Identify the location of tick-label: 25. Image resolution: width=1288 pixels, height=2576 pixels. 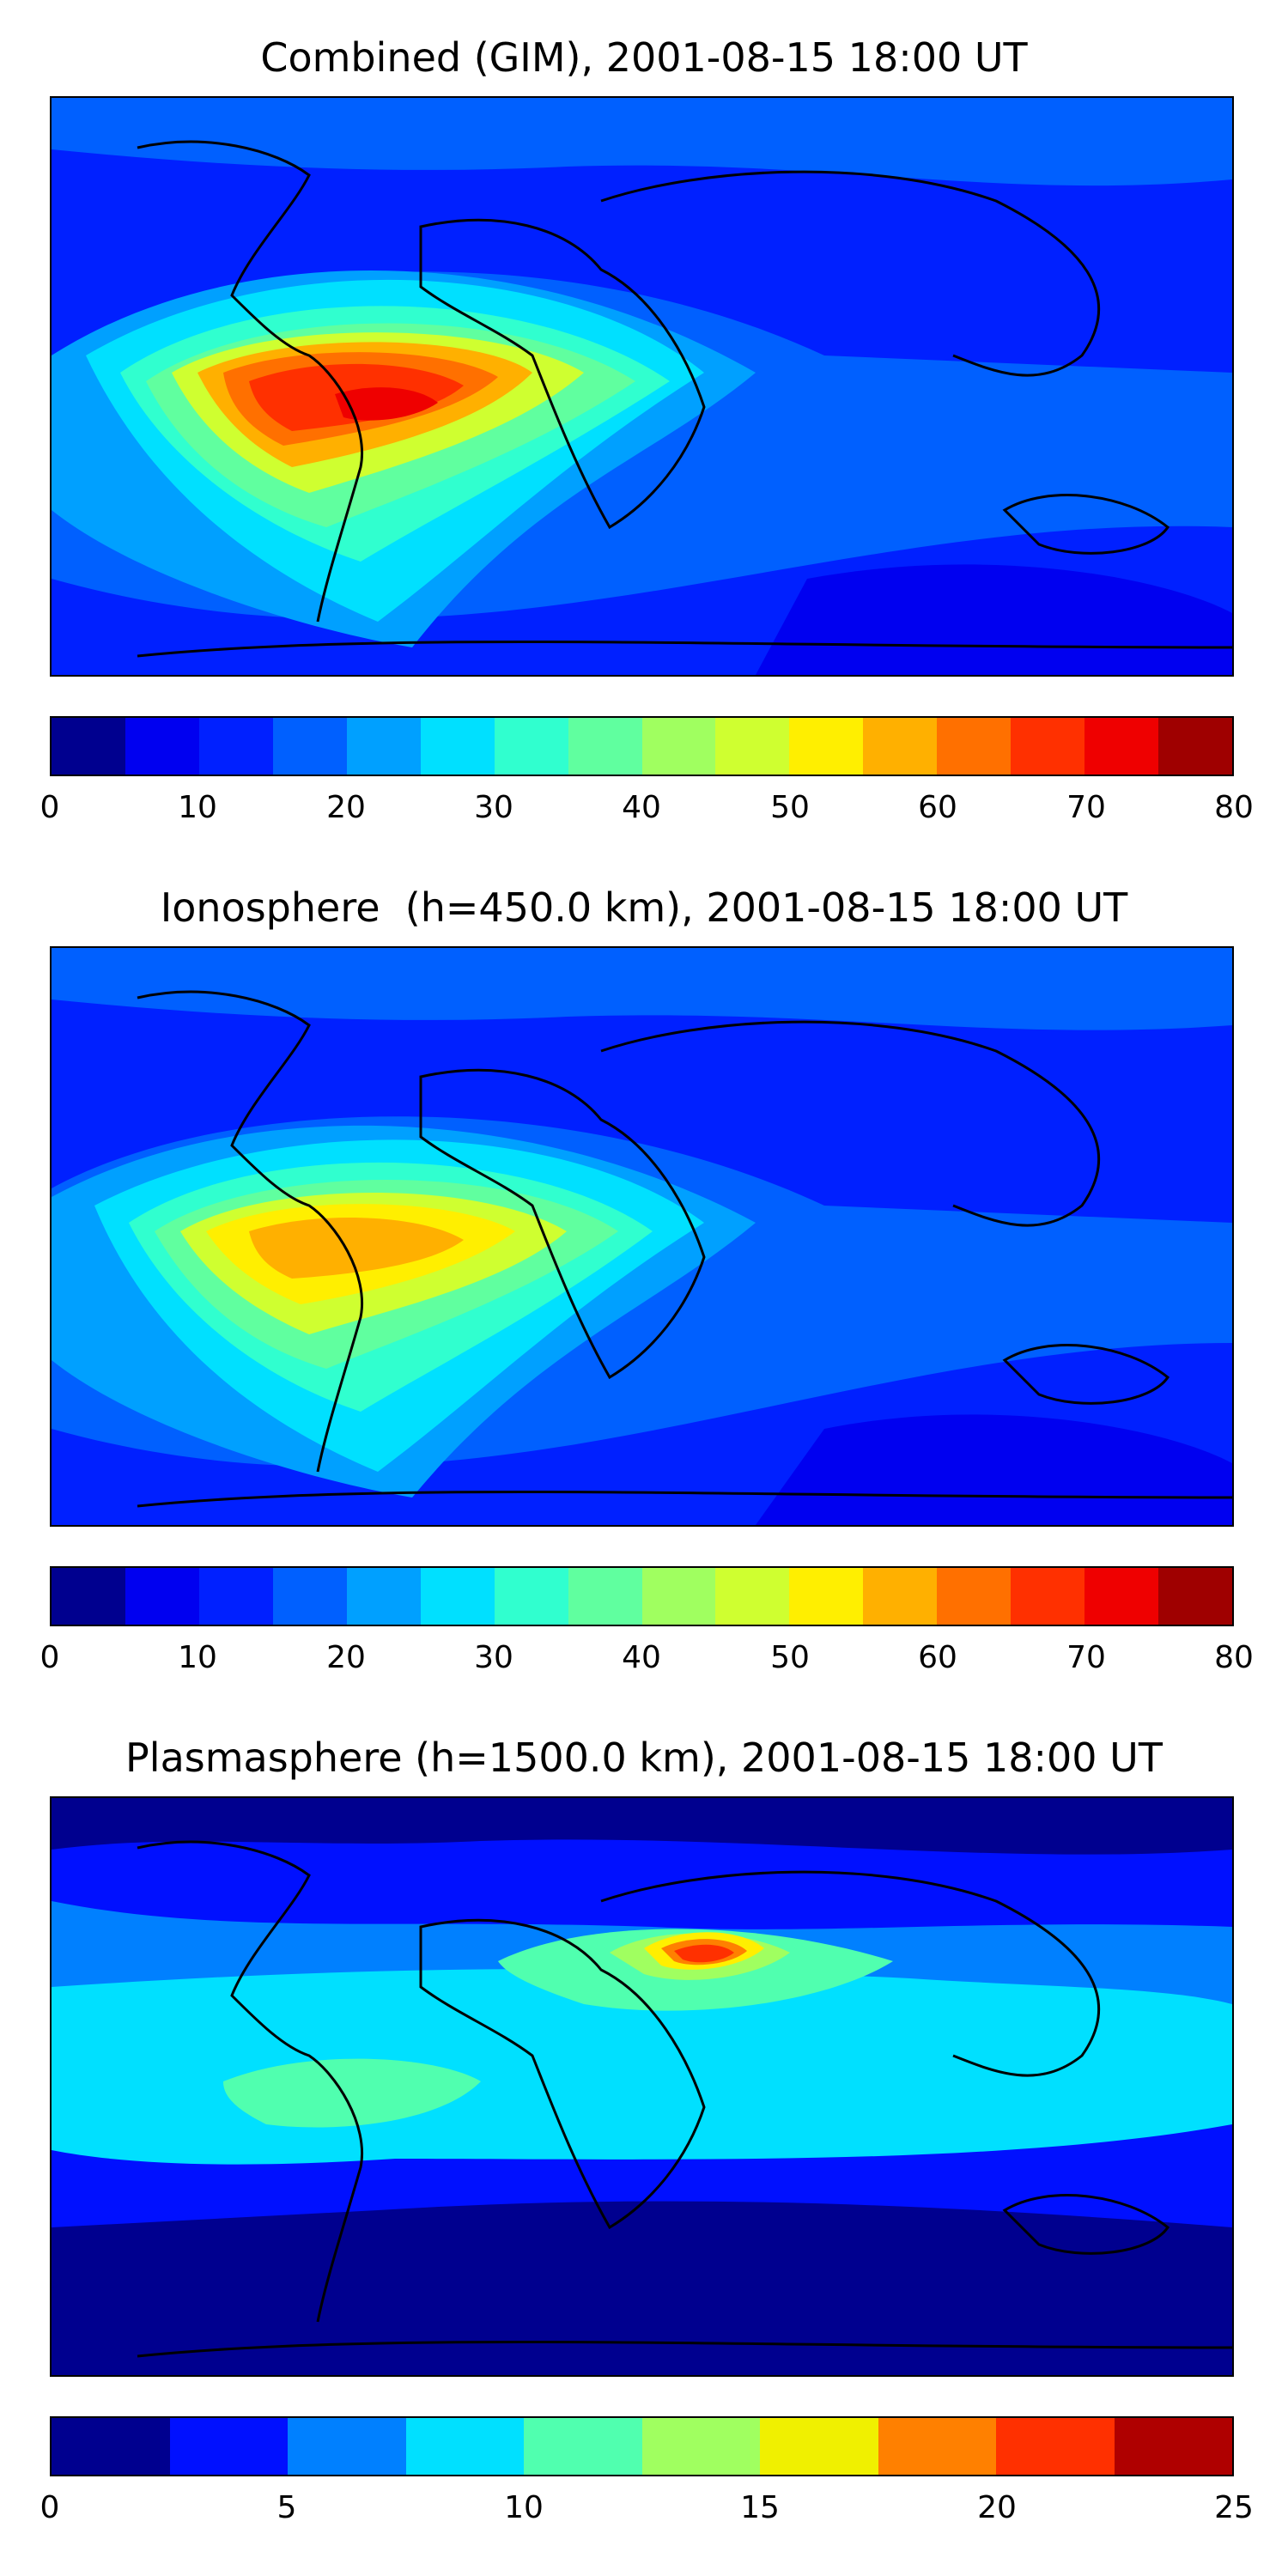
(1234, 2507).